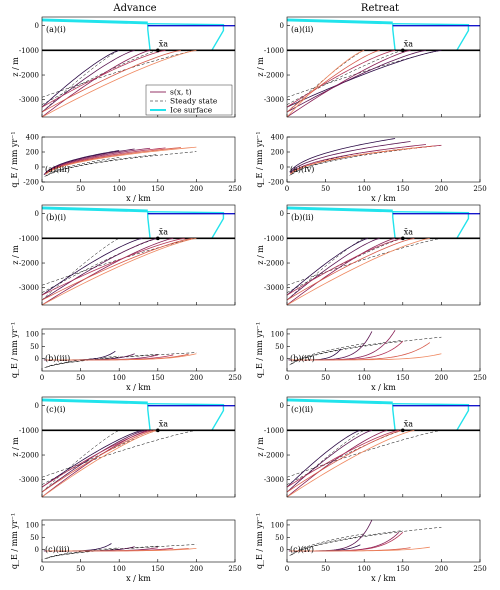 The width and height of the screenshot is (500, 590). I want to click on panel-label: (c)(iii), so click(57, 549).